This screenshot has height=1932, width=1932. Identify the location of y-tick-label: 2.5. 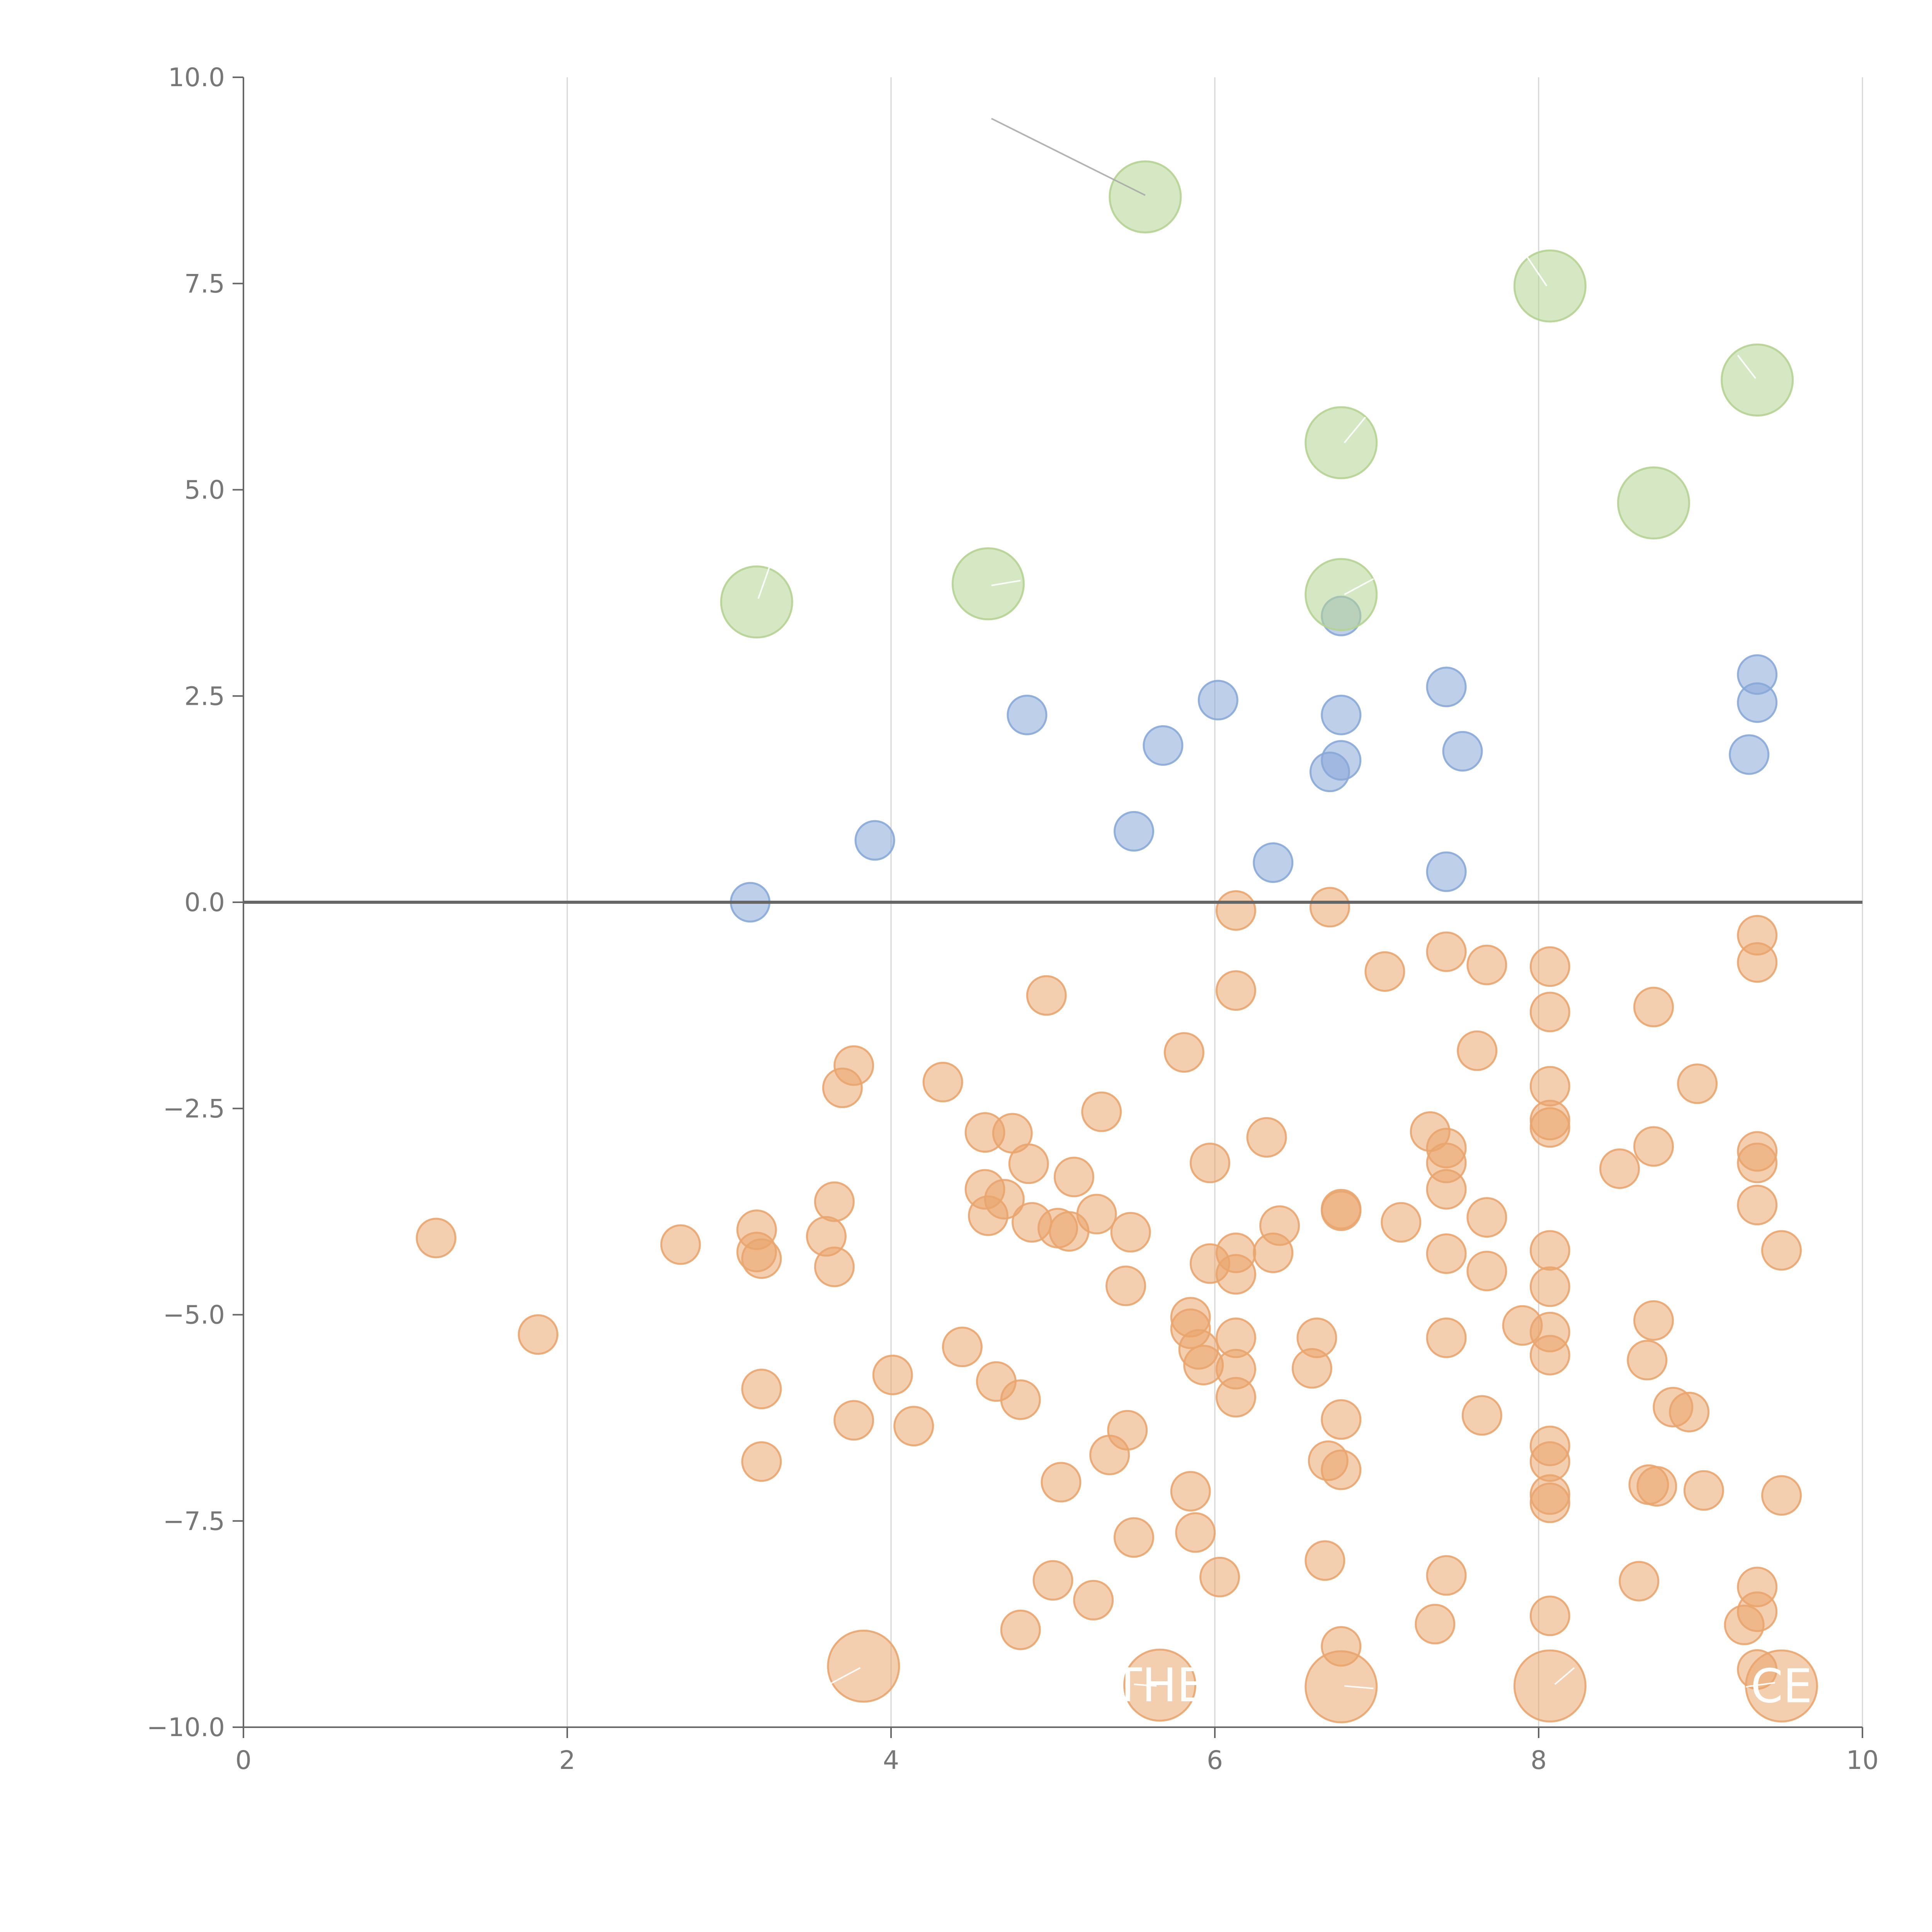
(205, 696).